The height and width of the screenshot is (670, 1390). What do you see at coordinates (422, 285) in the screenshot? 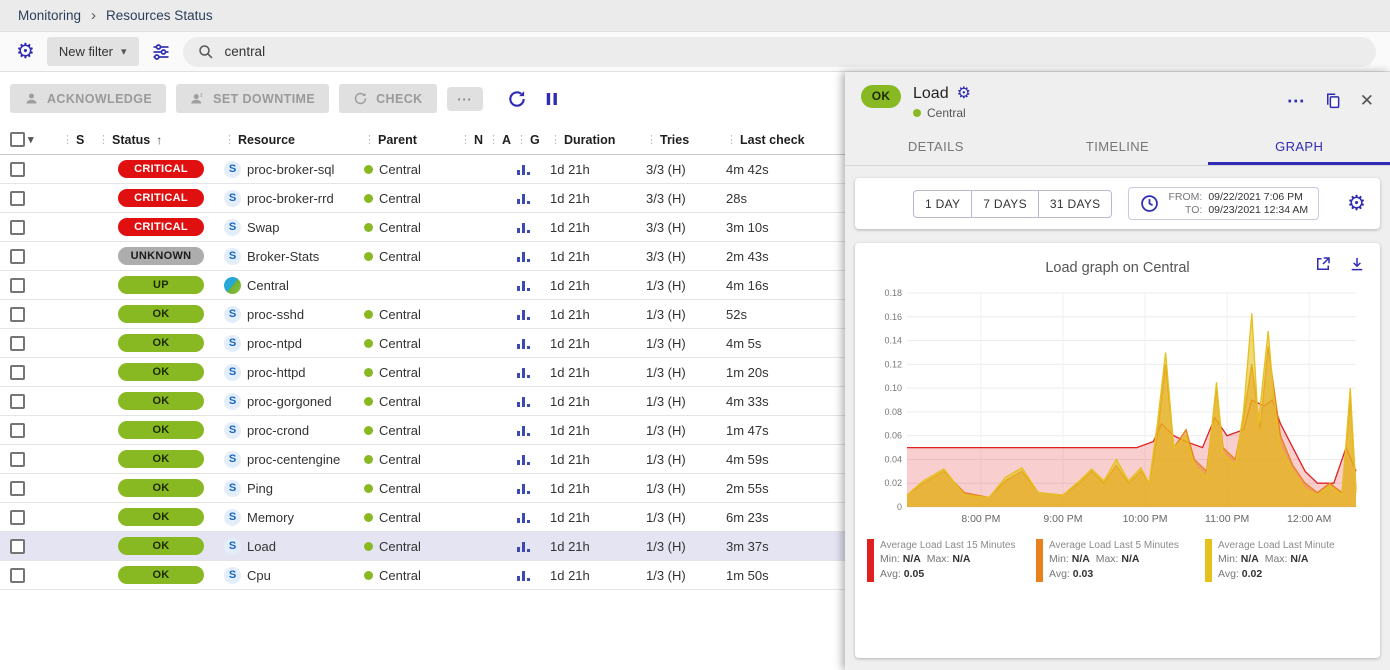
I see `table-row: UP Central 1d 21h 1/3 (H) 4m 16s` at bounding box center [422, 285].